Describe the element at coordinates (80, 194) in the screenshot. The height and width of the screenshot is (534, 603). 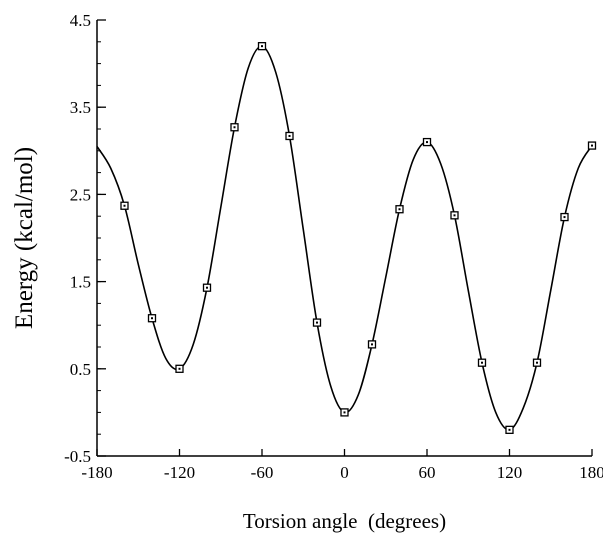
I see `y-tick-label: 2.5` at that location.